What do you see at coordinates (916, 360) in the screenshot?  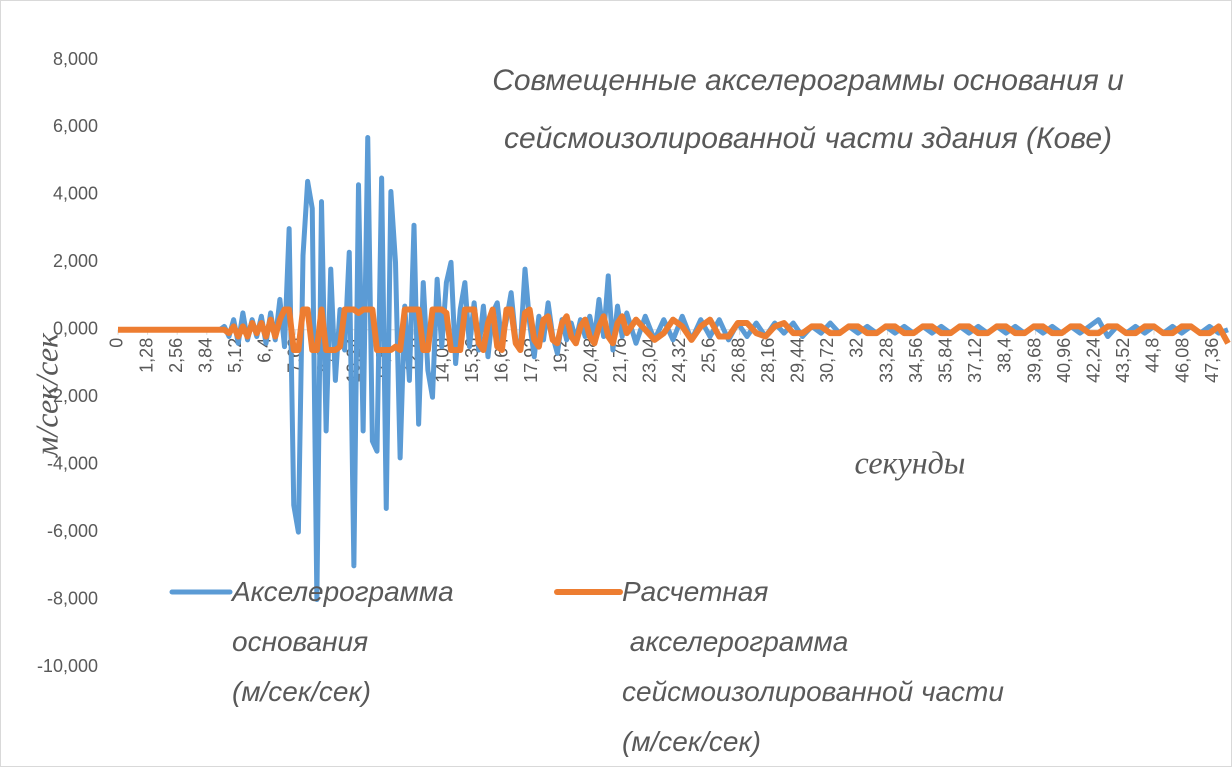 I see `x-tick-label: 34,56` at bounding box center [916, 360].